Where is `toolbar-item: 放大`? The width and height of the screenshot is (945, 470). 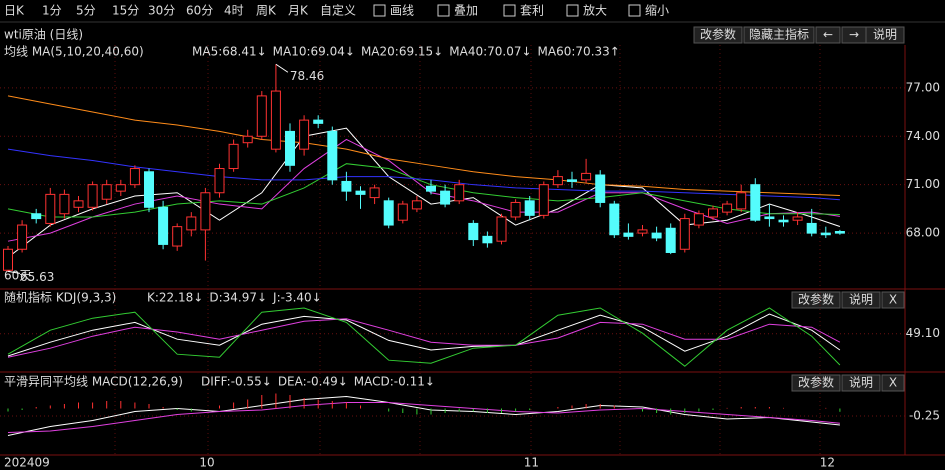 toolbar-item: 放大 is located at coordinates (595, 10).